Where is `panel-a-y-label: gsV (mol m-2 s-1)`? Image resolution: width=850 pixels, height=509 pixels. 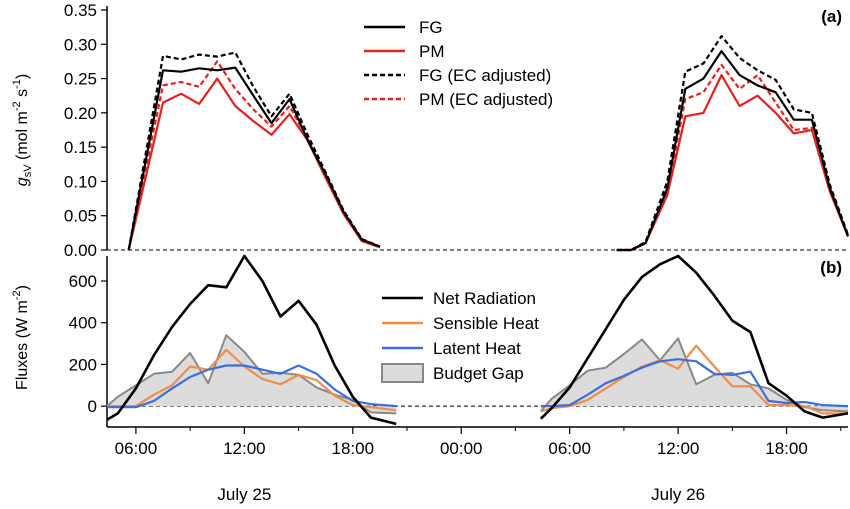 panel-a-y-label: gsV (mol m-2 s-1) is located at coordinates (22, 130).